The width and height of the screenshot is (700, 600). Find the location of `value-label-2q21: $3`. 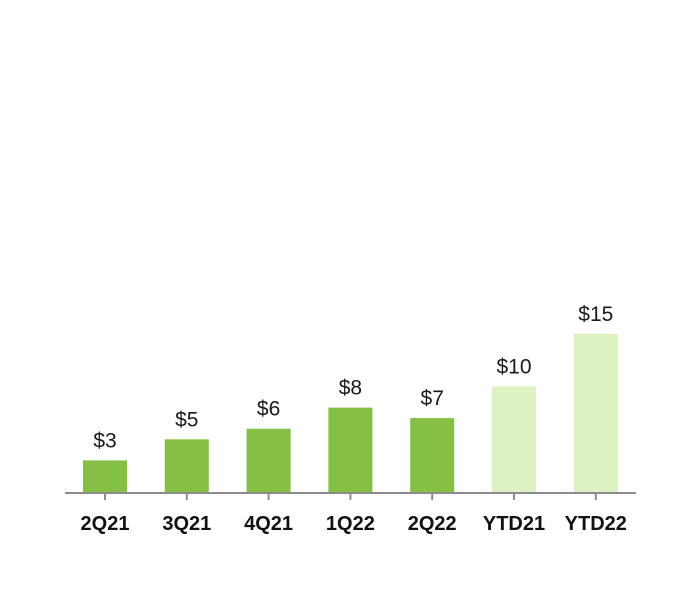

value-label-2q21: $3 is located at coordinates (104, 440).